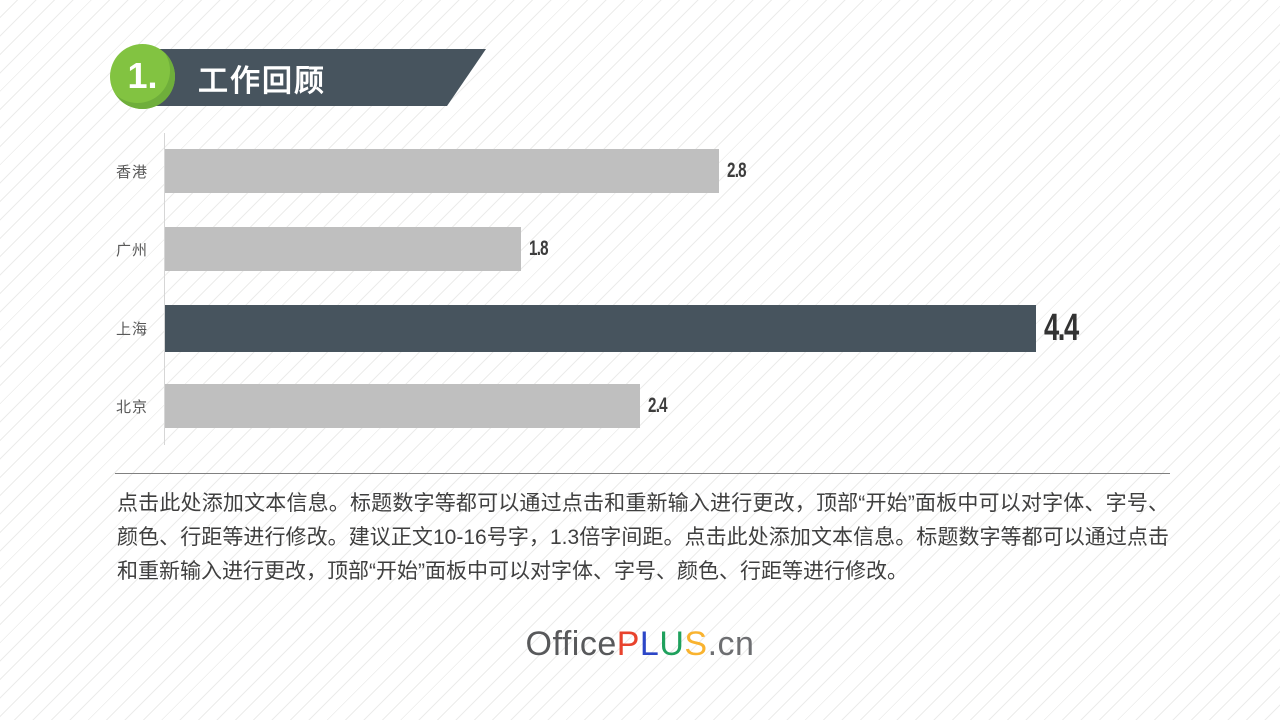  What do you see at coordinates (571, 643) in the screenshot?
I see `logo-letter: Office` at bounding box center [571, 643].